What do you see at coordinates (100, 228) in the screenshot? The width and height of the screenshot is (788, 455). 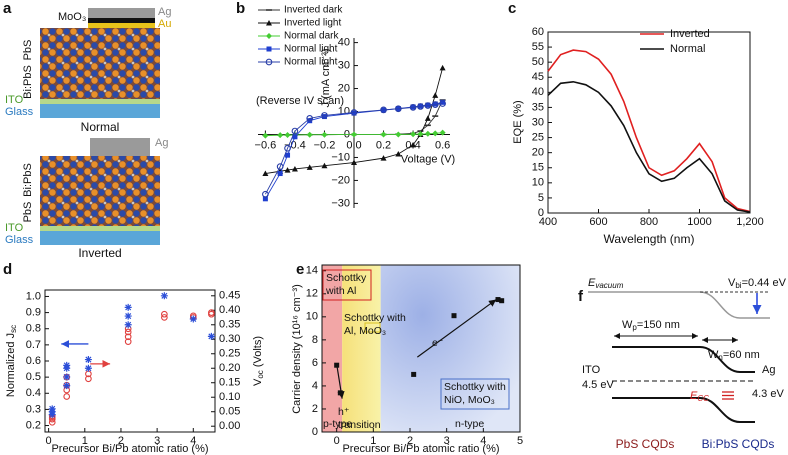 I see `ito-layer` at bounding box center [100, 228].